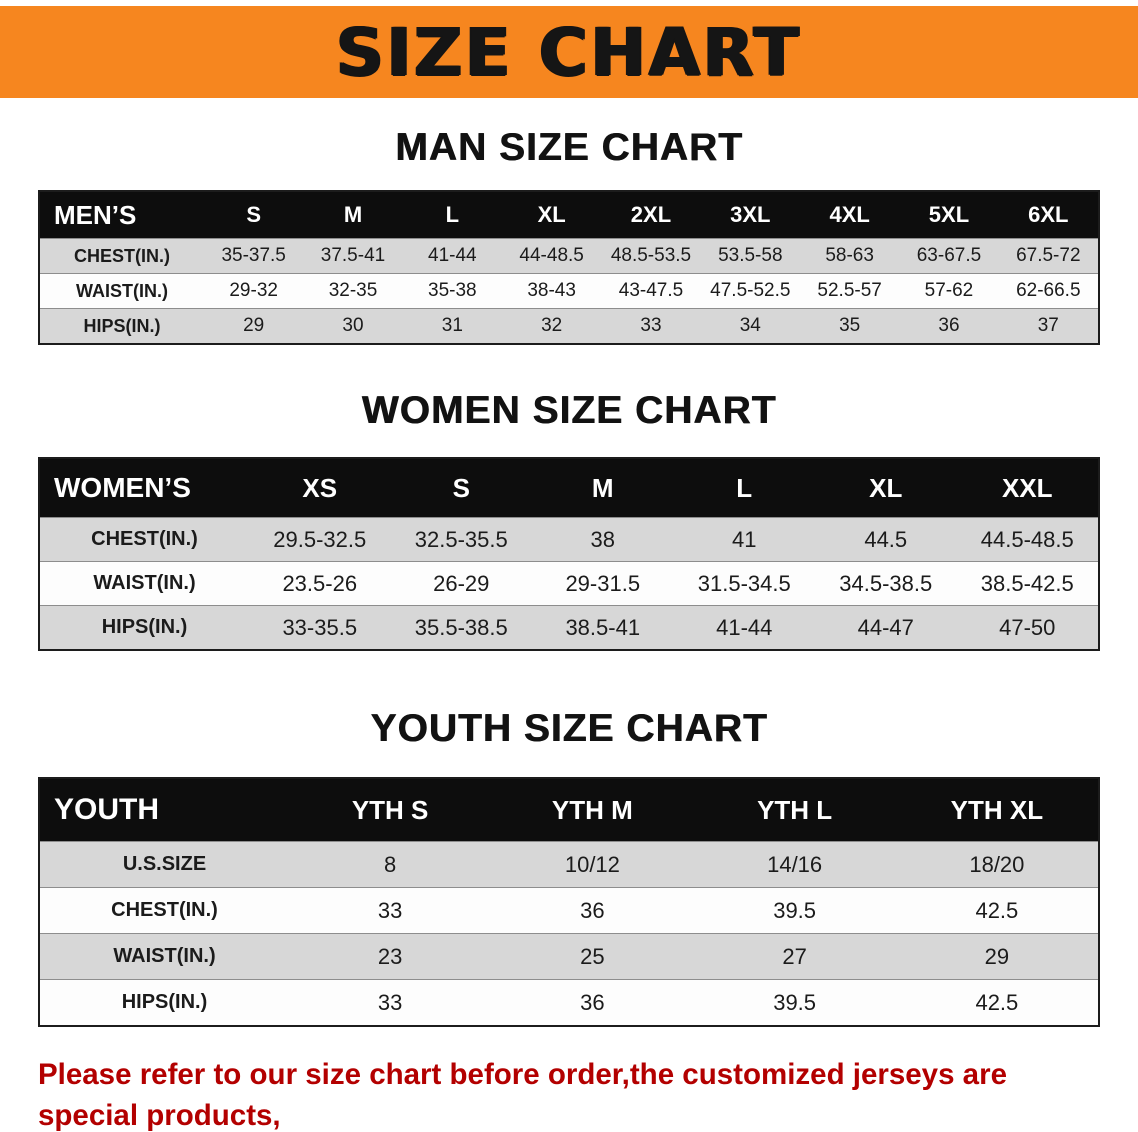 This screenshot has width=1138, height=1132. What do you see at coordinates (353, 291) in the screenshot?
I see `value-cell: 32-35` at bounding box center [353, 291].